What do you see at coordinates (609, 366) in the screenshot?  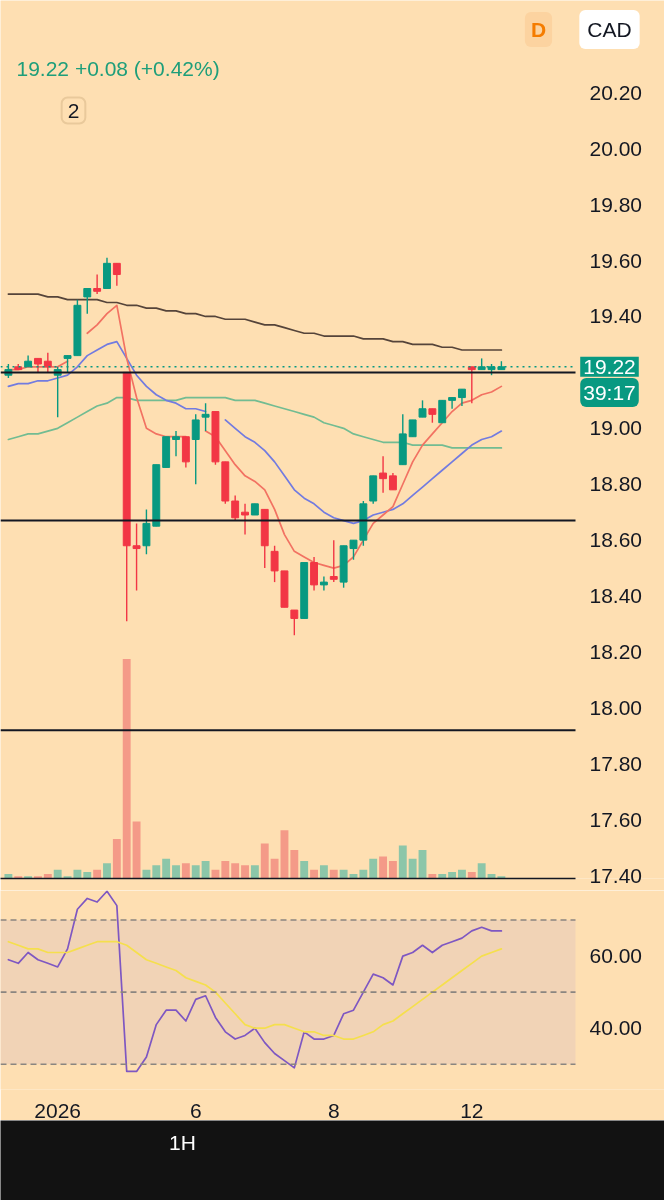 I see `ref-line-label: 19.22` at bounding box center [609, 366].